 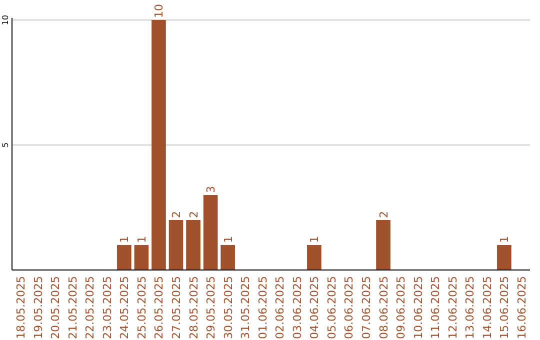 I want to click on x-tick-label: 05.06.2025, so click(x=331, y=307).